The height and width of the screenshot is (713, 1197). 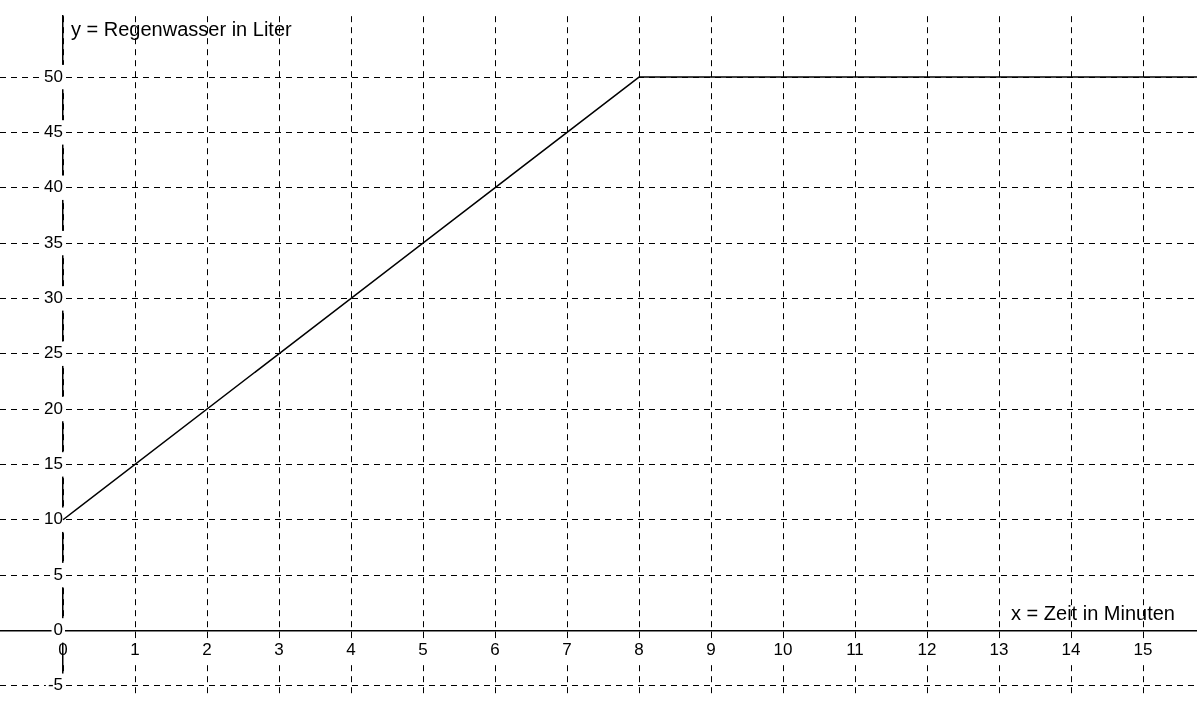 I want to click on x-tick-label: 8, so click(x=639, y=650).